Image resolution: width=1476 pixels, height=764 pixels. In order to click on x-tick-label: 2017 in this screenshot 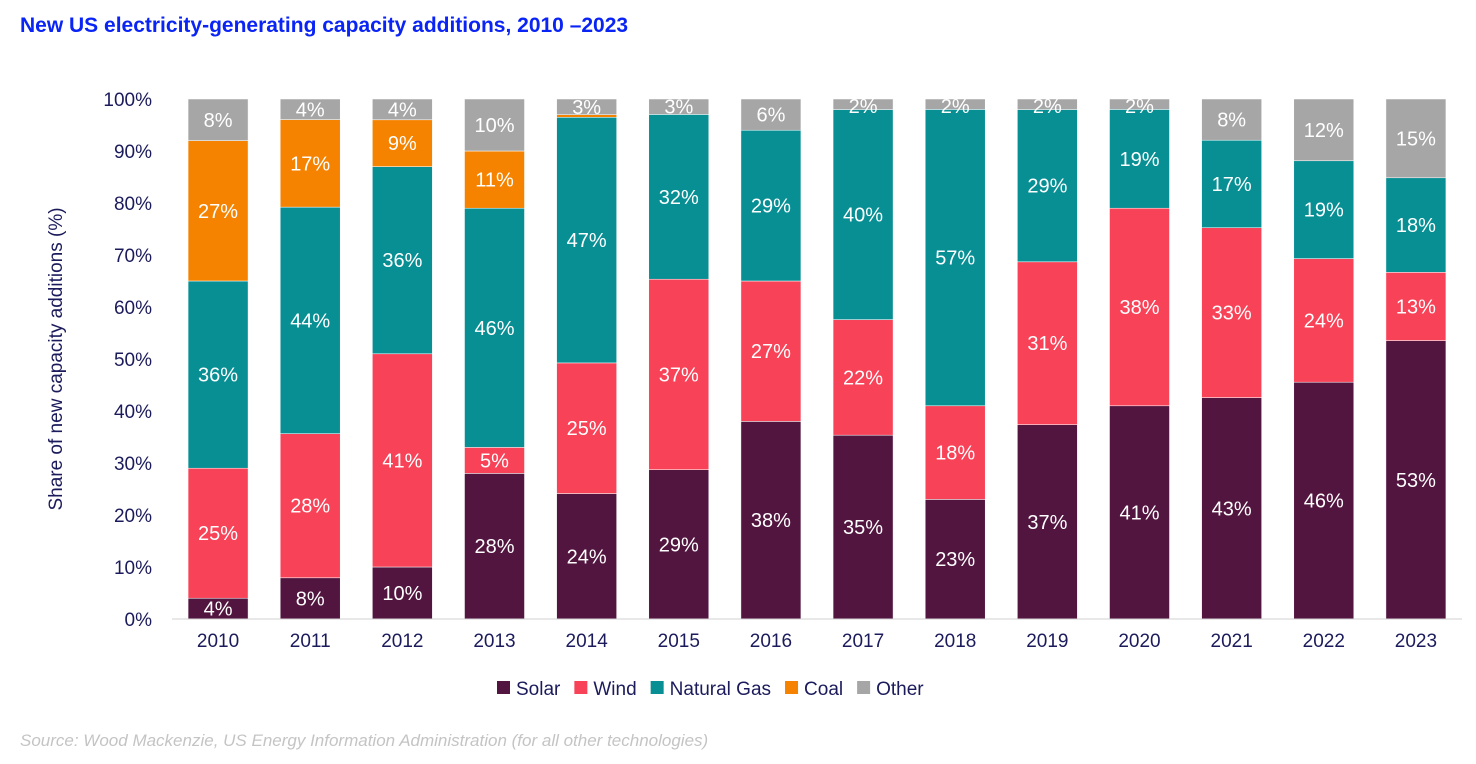, I will do `click(863, 641)`.